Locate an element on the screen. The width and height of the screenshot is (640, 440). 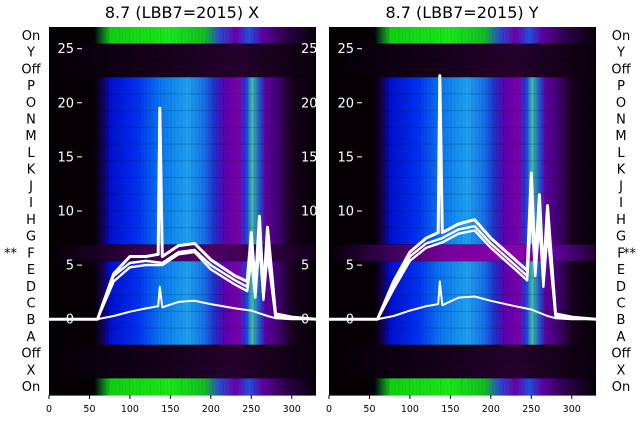
row-label-x: X is located at coordinates (31, 370).